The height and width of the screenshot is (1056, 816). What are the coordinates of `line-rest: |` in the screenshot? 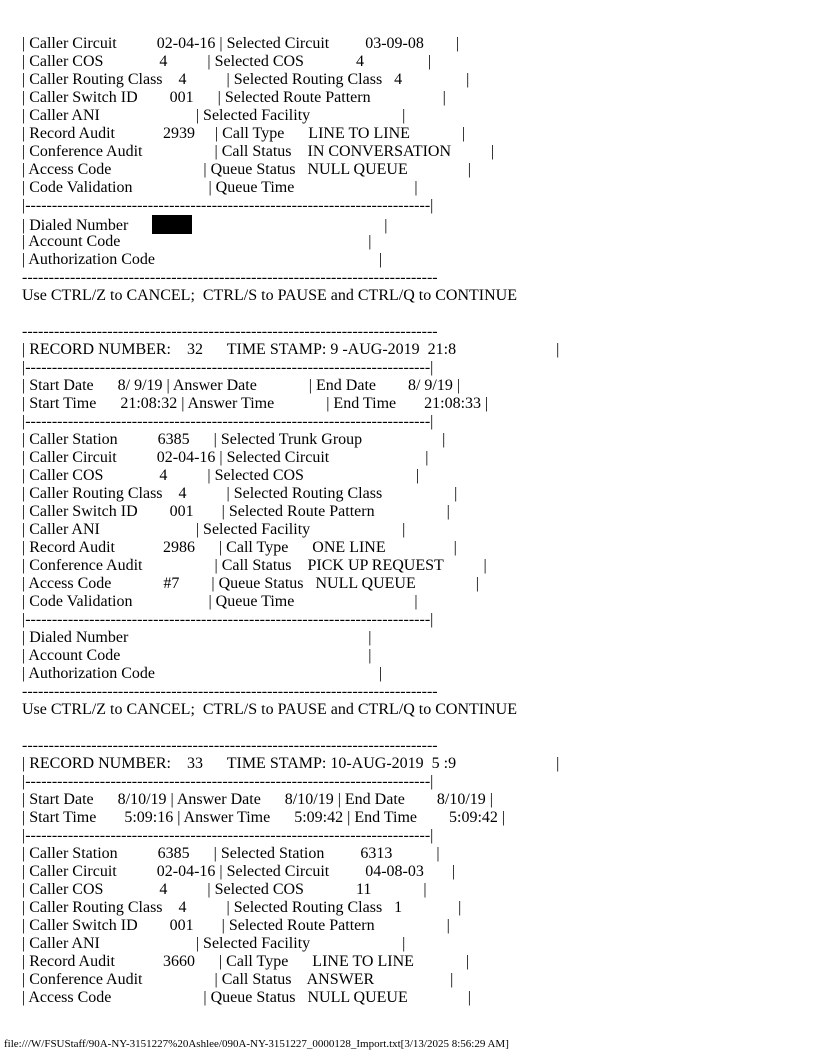 It's located at (290, 225).